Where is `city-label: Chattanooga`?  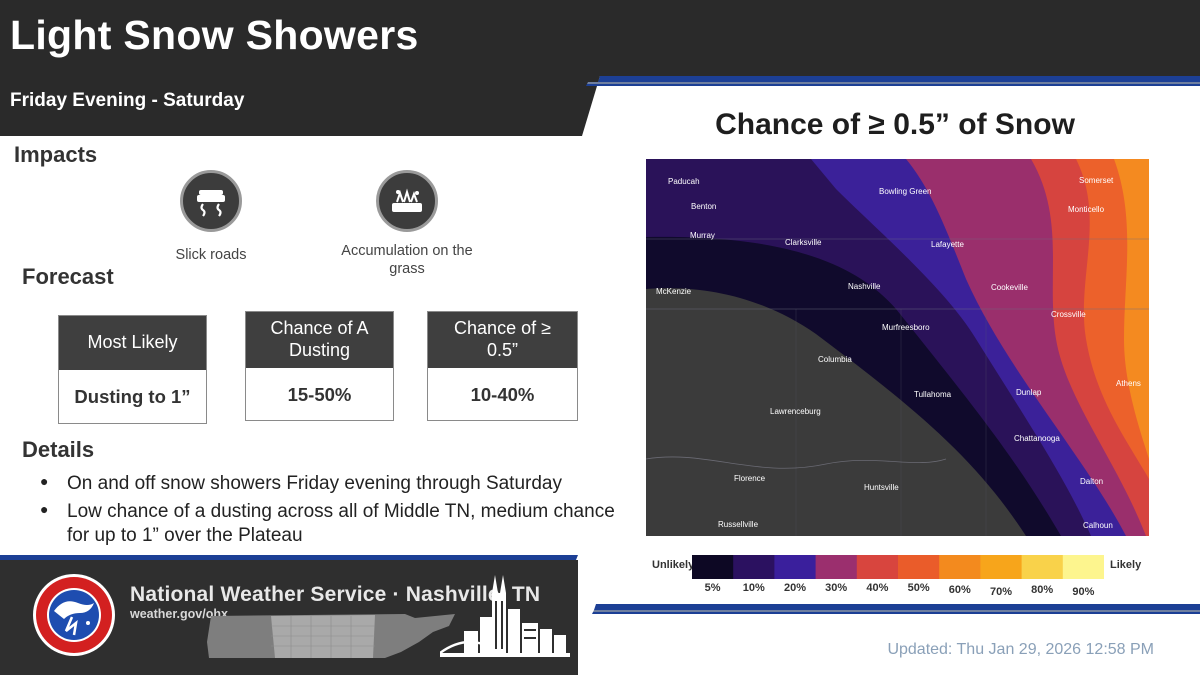
city-label: Chattanooga is located at coordinates (1037, 438).